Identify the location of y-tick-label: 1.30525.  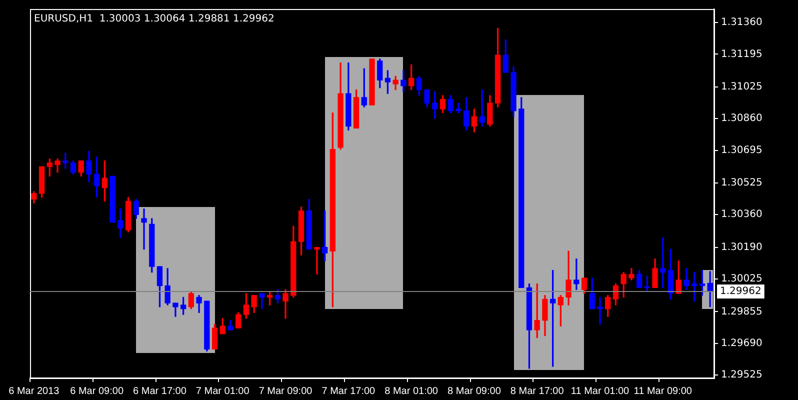
(741, 183).